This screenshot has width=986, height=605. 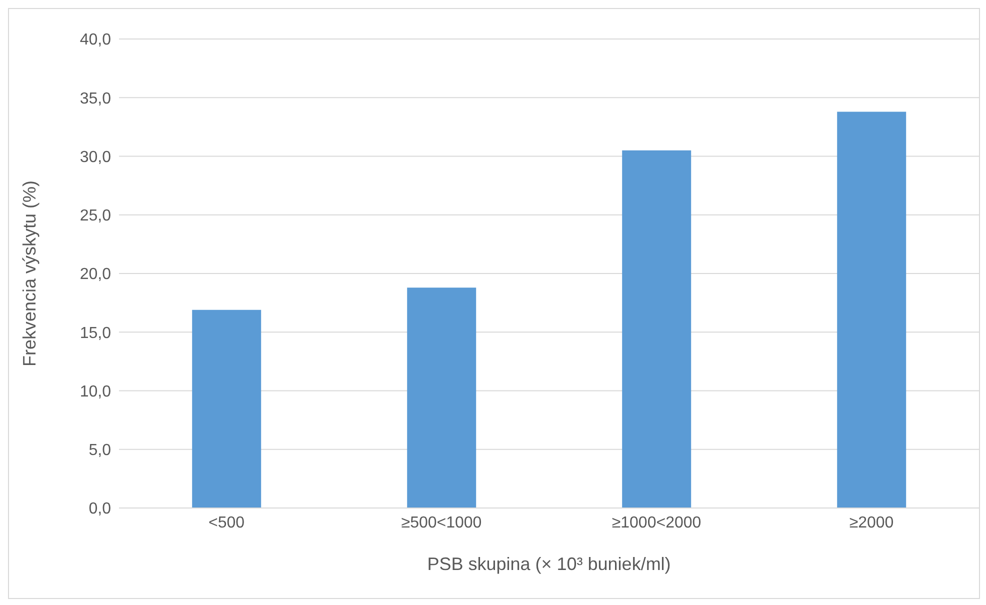 What do you see at coordinates (29, 273) in the screenshot?
I see `y-axis-title: Frekvencia výskytu (%)` at bounding box center [29, 273].